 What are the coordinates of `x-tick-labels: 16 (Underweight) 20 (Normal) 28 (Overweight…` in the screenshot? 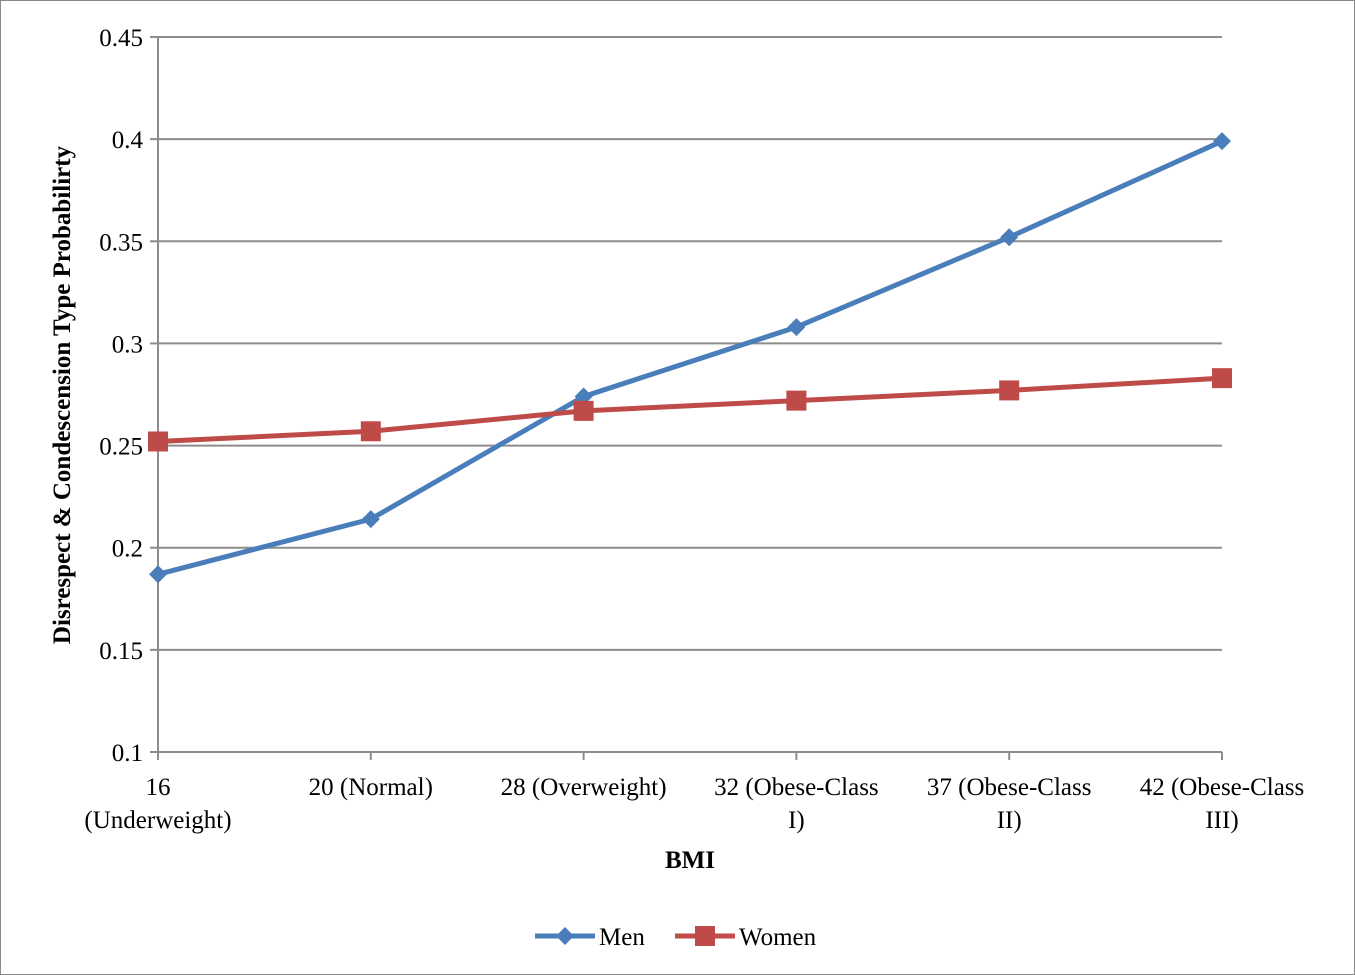 It's located at (694, 804).